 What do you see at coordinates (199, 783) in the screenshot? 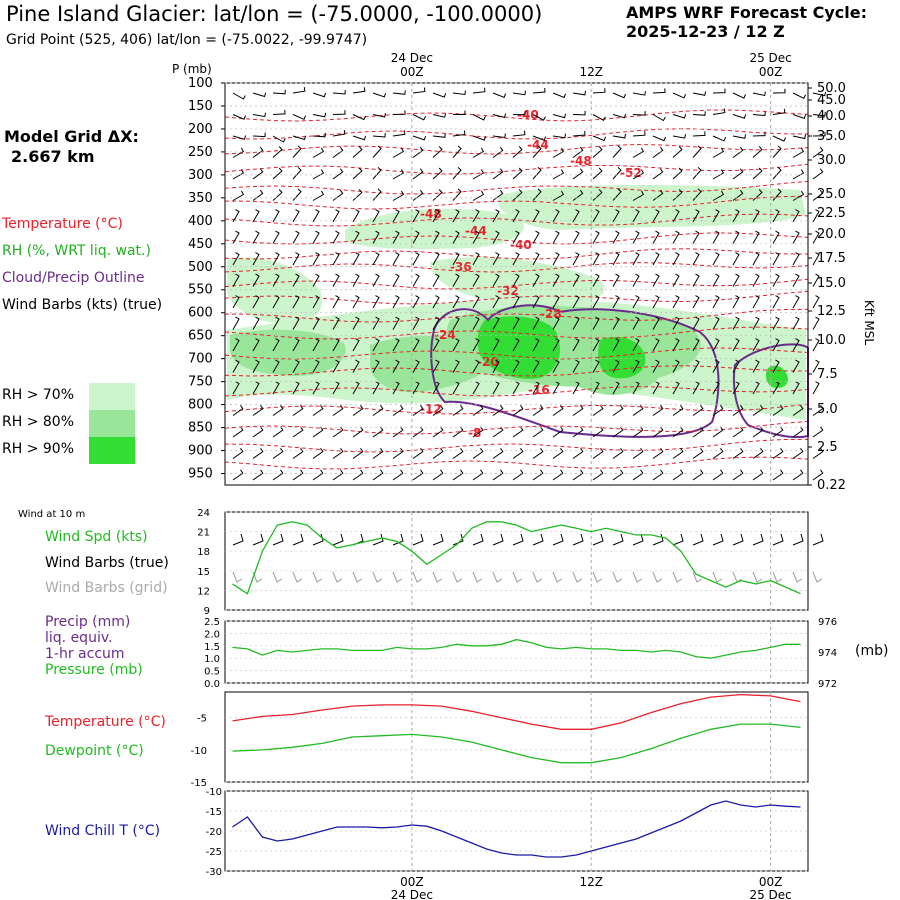
I see `temp-ytick-2: -15` at bounding box center [199, 783].